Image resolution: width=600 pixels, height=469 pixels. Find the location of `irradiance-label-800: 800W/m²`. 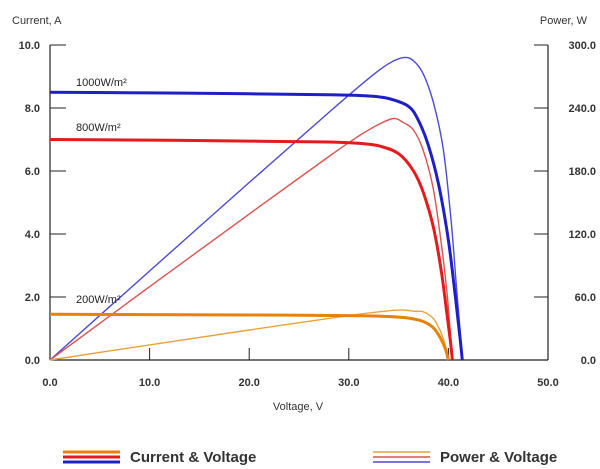

irradiance-label-800: 800W/m² is located at coordinates (98, 128).